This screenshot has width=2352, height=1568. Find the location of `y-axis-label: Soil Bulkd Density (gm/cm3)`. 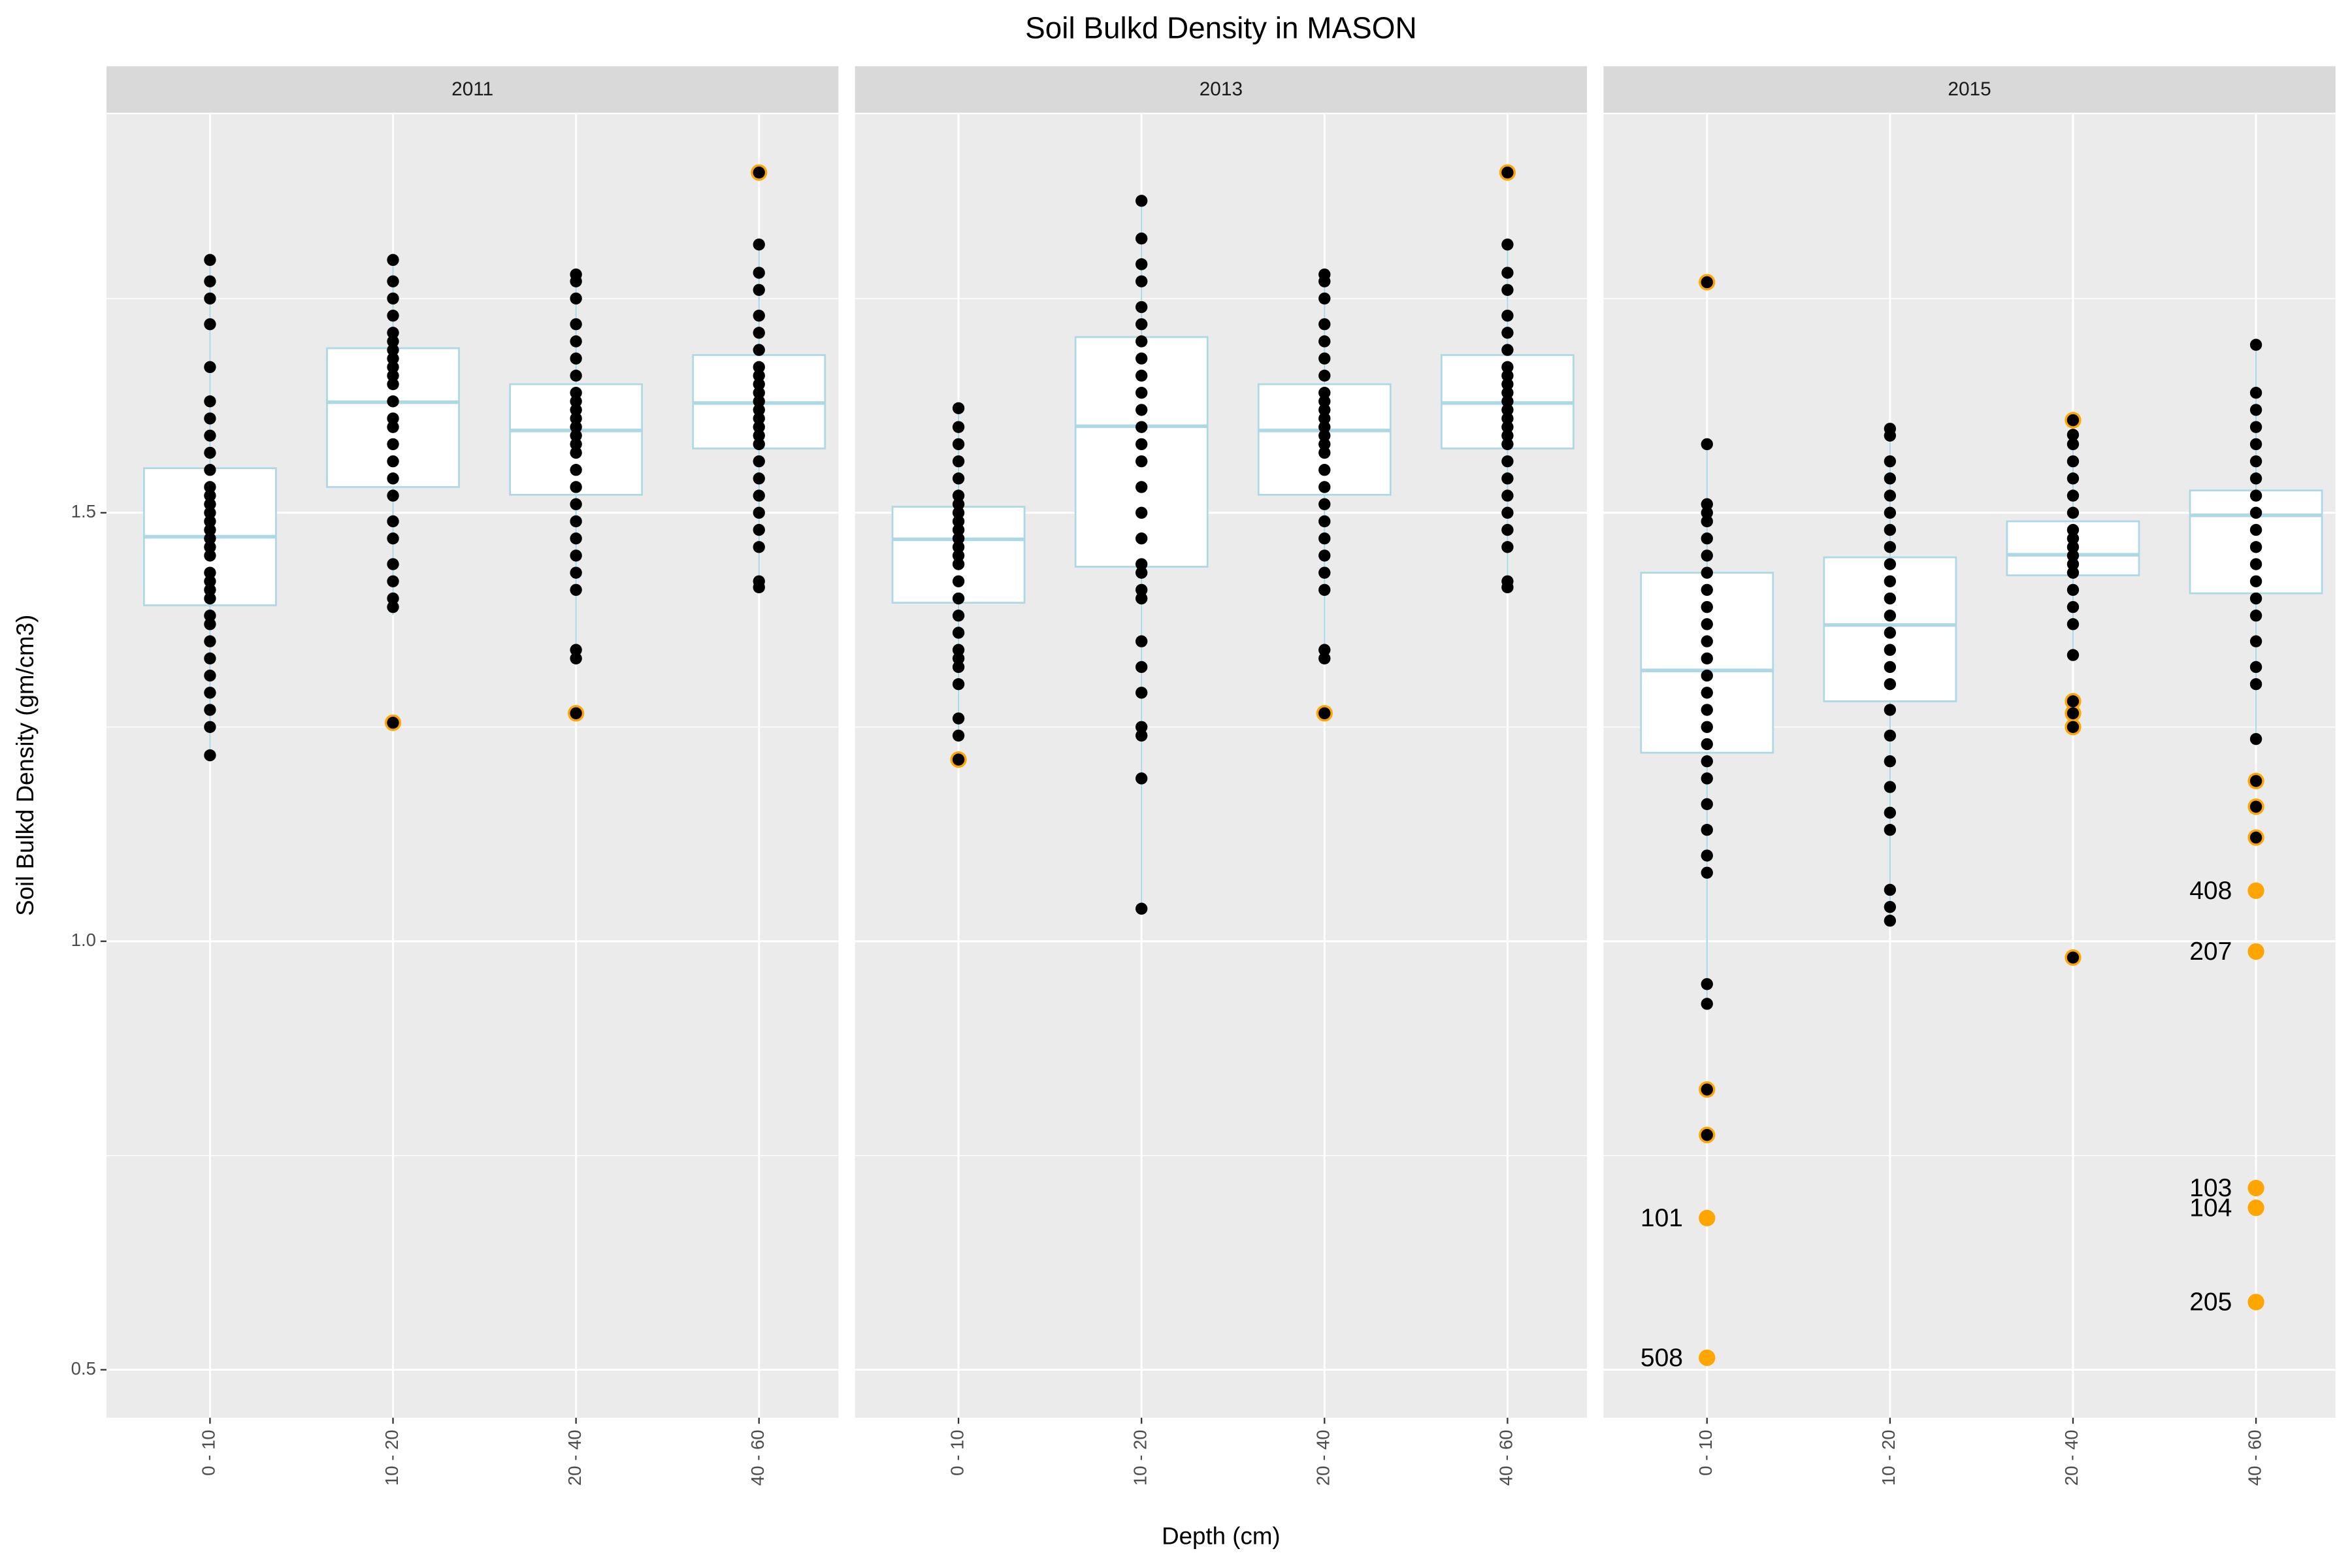

y-axis-label: Soil Bulkd Density (gm/cm3) is located at coordinates (25, 765).